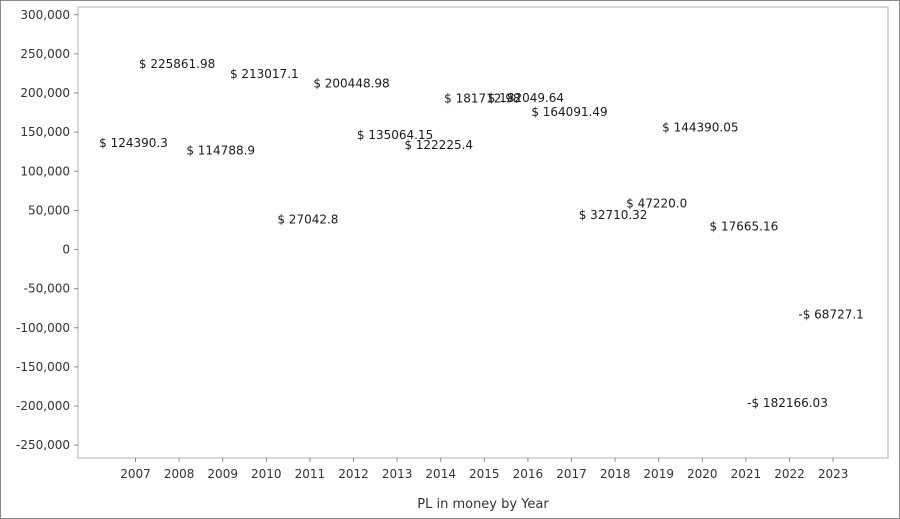 The height and width of the screenshot is (519, 900). What do you see at coordinates (526, 98) in the screenshot?
I see `data-label: $ 182049.64` at bounding box center [526, 98].